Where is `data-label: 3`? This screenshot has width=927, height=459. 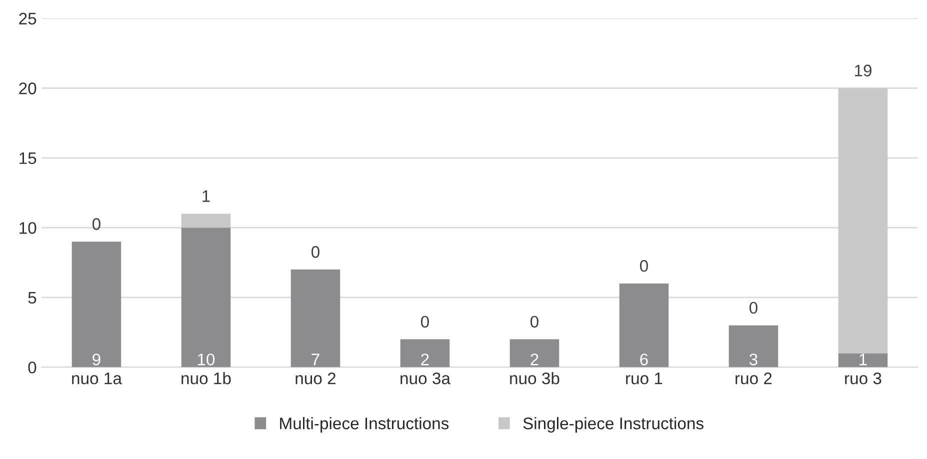
data-label: 3 is located at coordinates (753, 360).